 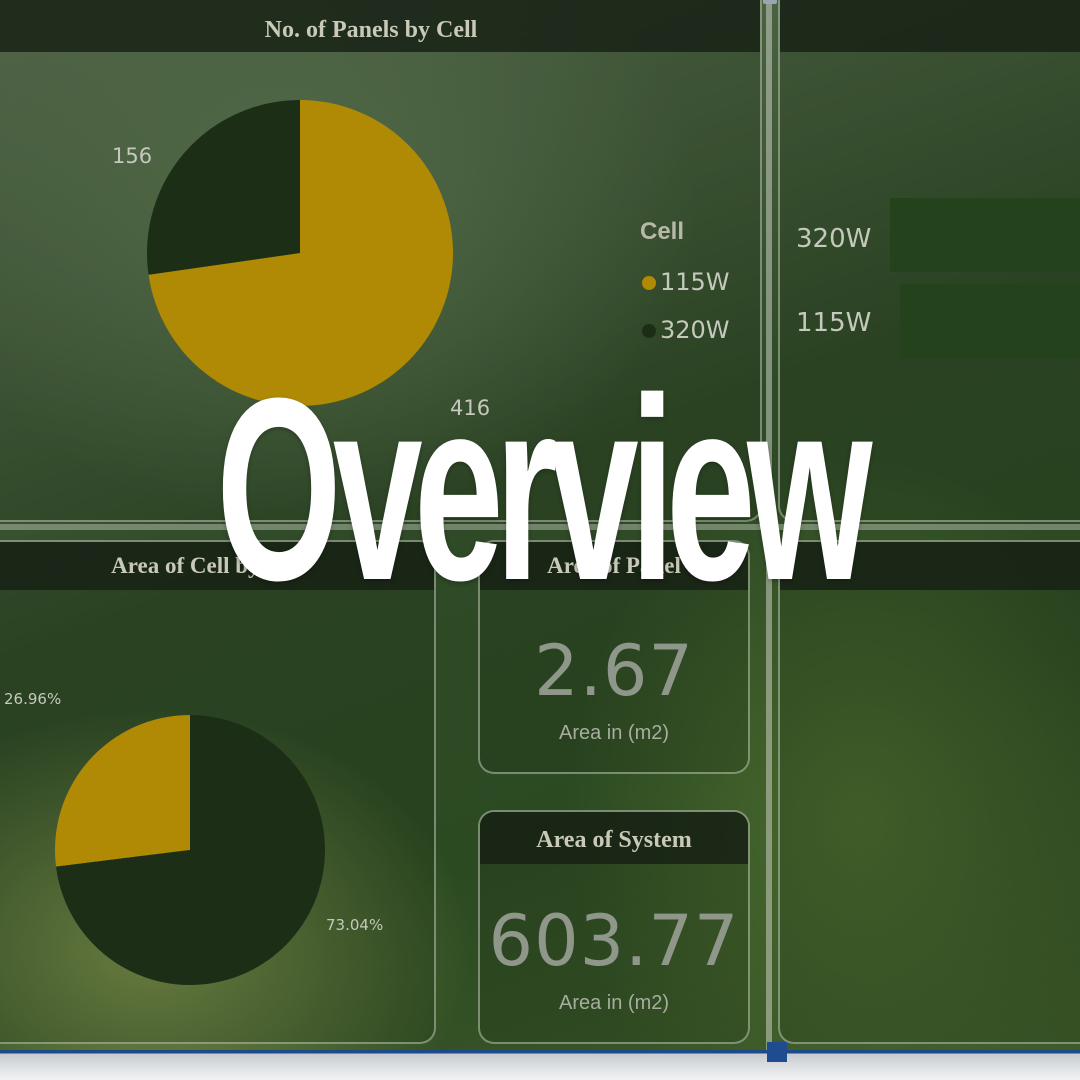 I want to click on legend-dot-320w, so click(x=649, y=331).